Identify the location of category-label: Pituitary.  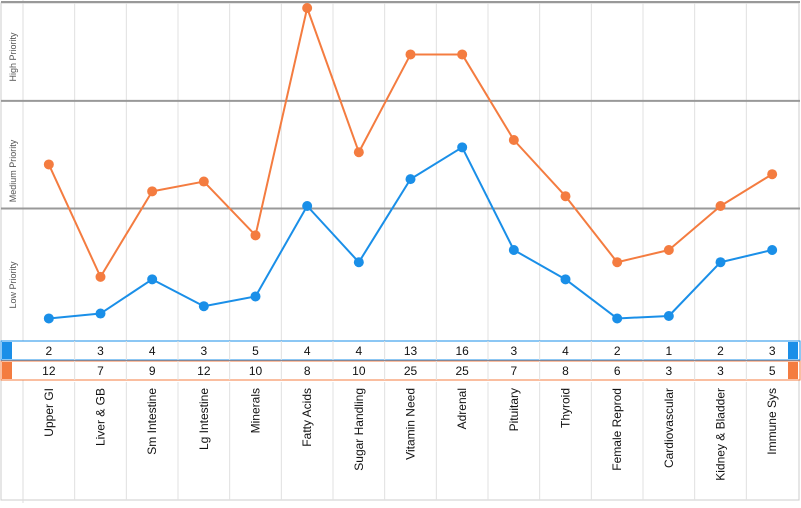
(514, 409).